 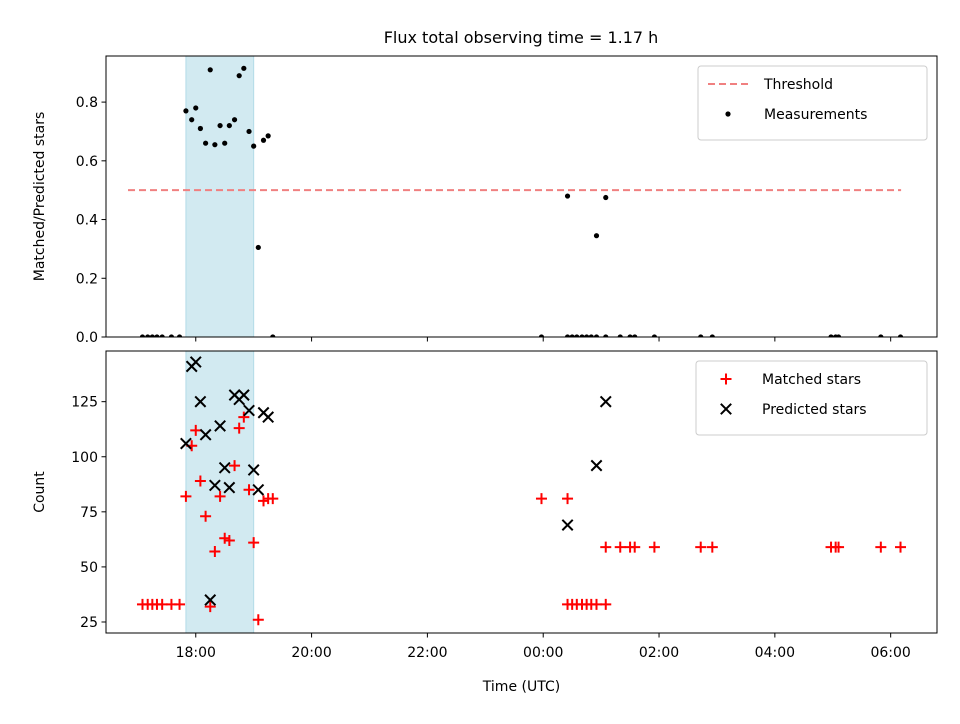 What do you see at coordinates (311, 653) in the screenshot?
I see `x-tick-label: 20:00` at bounding box center [311, 653].